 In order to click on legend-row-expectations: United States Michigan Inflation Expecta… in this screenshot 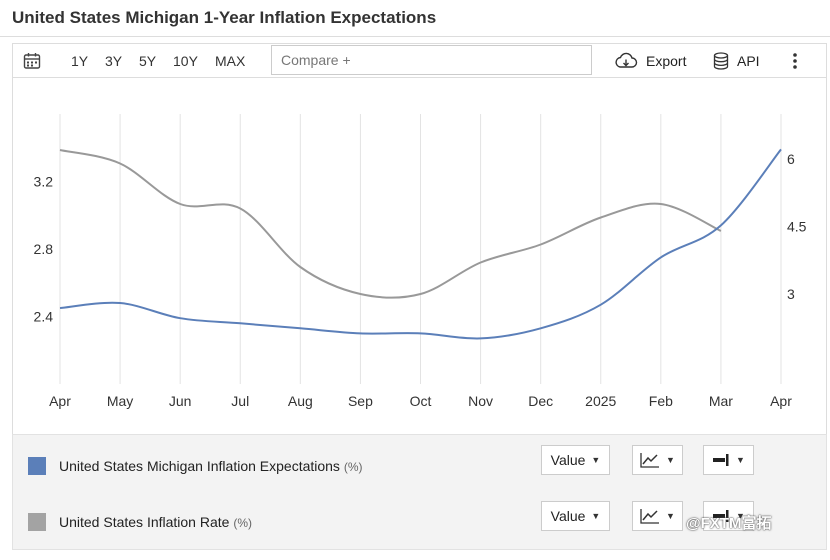, I will do `click(419, 465)`.